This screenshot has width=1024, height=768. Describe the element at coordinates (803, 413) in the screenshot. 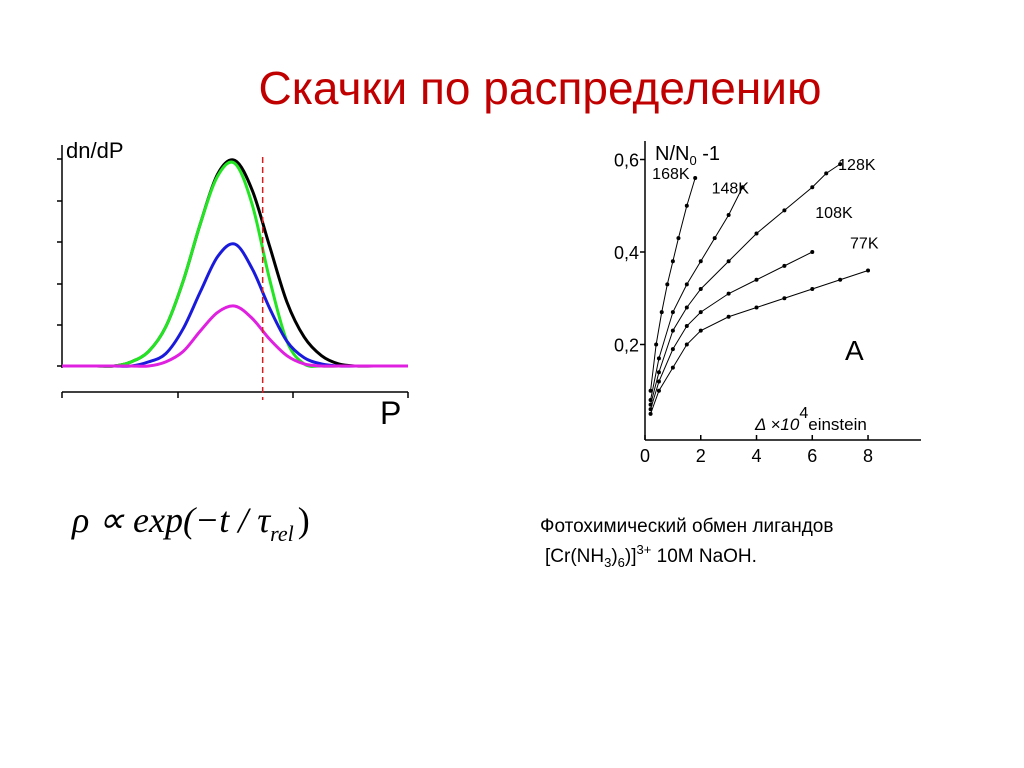

I see `x-label-sup: 4` at that location.